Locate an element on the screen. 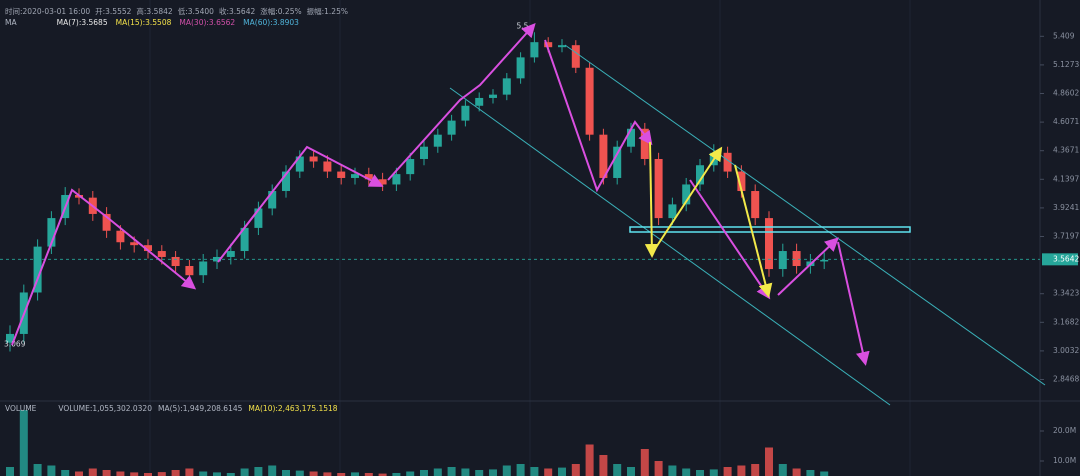 Image resolution: width=1080 pixels, height=476 pixels. header-item: 振幅:1.25% is located at coordinates (327, 11).